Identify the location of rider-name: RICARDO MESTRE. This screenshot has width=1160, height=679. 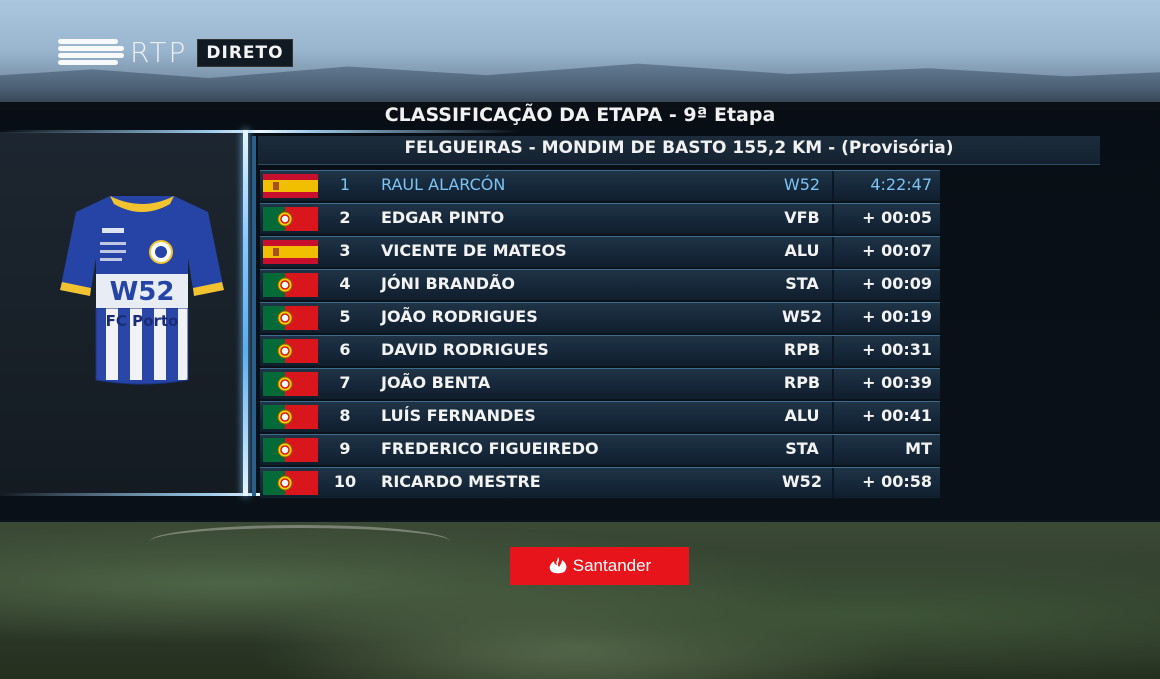
(461, 481).